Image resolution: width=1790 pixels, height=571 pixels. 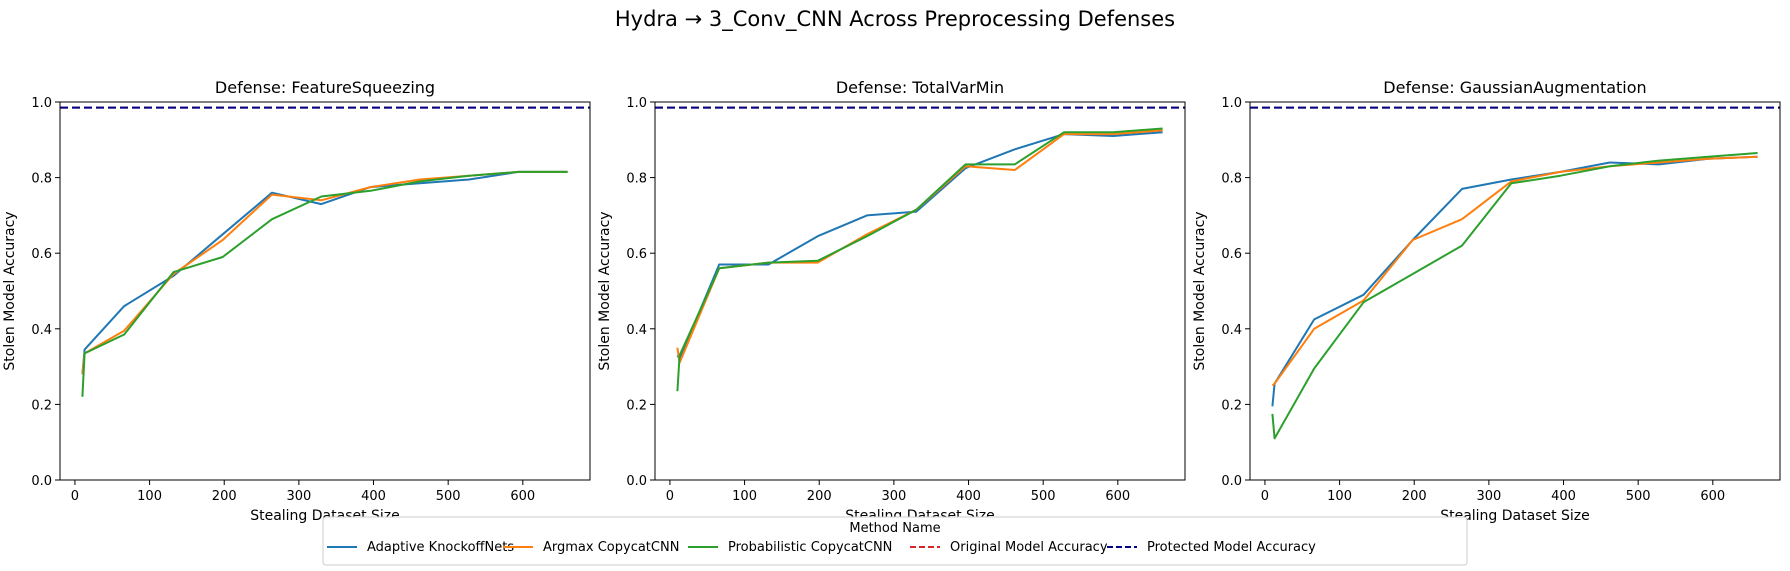 What do you see at coordinates (1515, 516) in the screenshot?
I see `x-axis-label: Stealing Dataset Size` at bounding box center [1515, 516].